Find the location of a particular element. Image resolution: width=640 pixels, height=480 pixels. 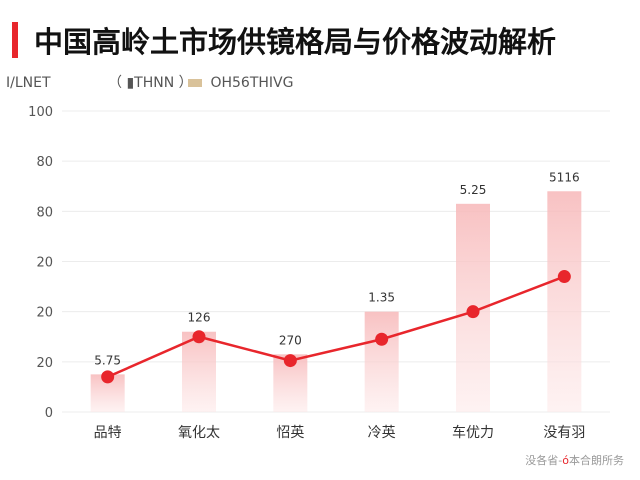

data-label: 5.75 is located at coordinates (107, 360).